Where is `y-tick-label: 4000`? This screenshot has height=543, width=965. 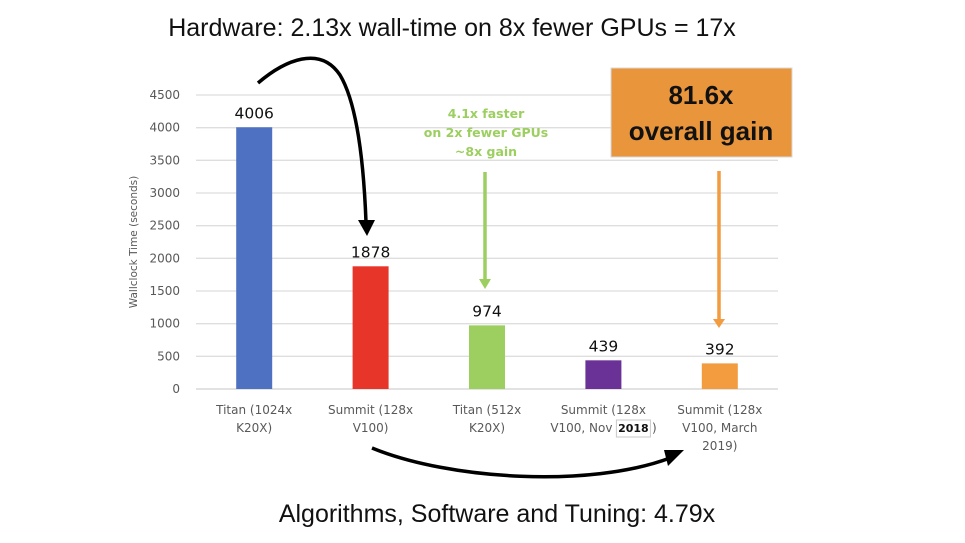 y-tick-label: 4000 is located at coordinates (164, 128).